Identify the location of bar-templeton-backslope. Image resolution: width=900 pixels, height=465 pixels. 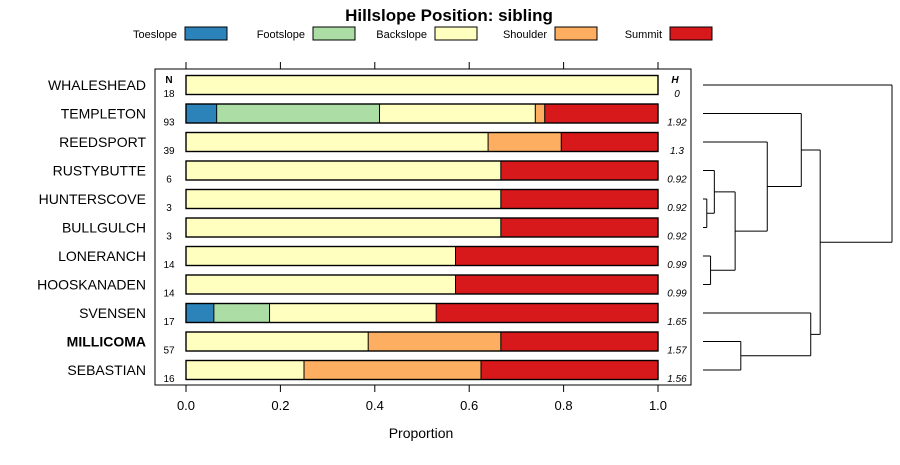
(457, 113).